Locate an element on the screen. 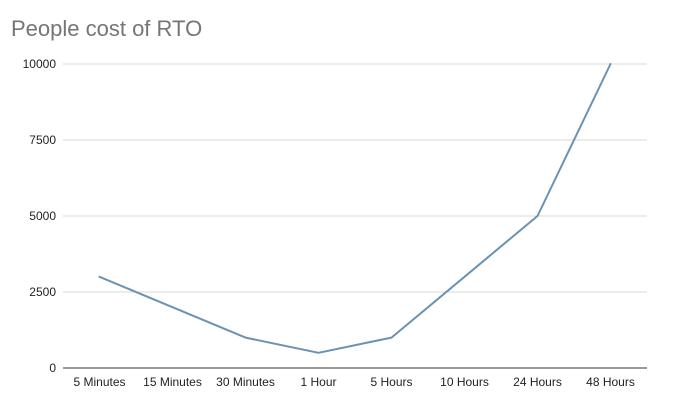 The height and width of the screenshot is (416, 676). y-tick-label: 2500 is located at coordinates (42, 292).